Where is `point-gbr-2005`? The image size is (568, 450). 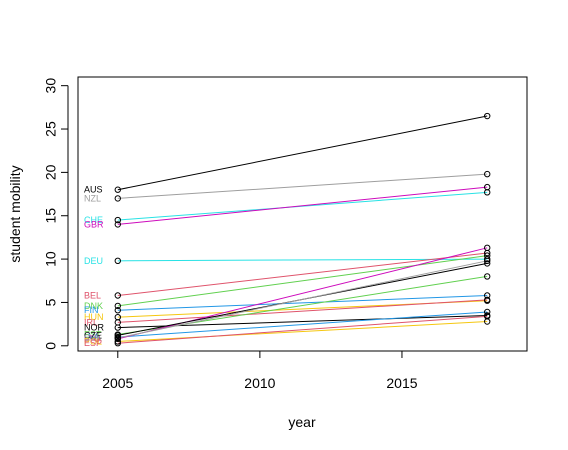 point-gbr-2005 is located at coordinates (117, 224).